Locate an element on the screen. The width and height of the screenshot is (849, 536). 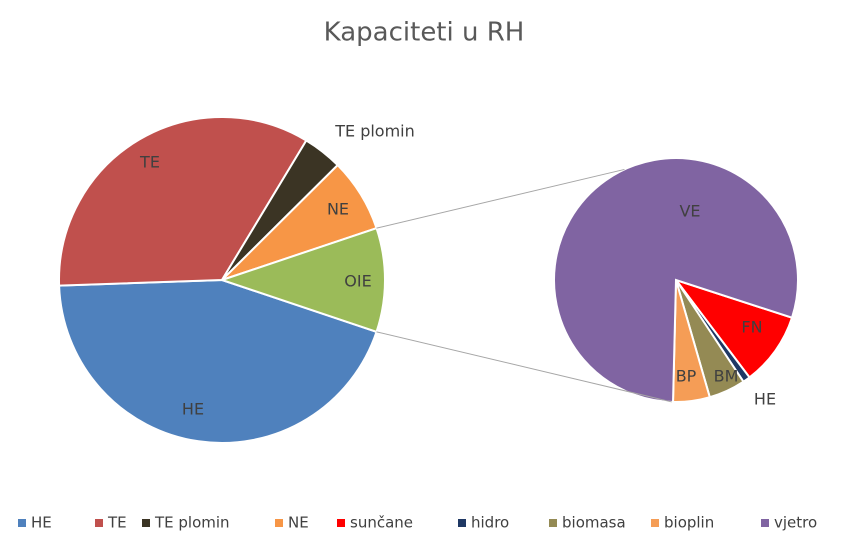
data-label: BP is located at coordinates (686, 376).